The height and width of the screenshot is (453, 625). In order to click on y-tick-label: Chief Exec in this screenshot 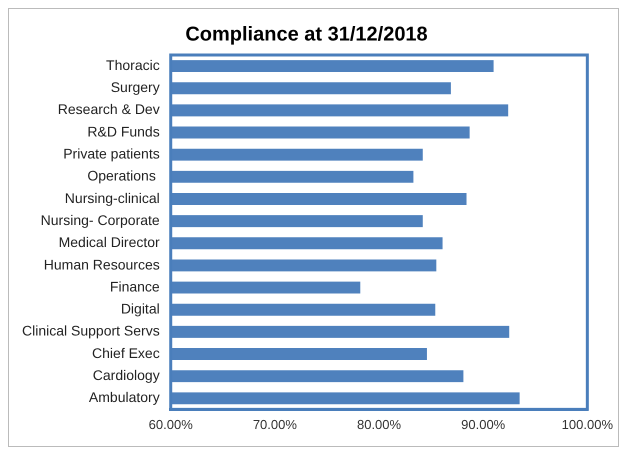, I will do `click(126, 352)`.